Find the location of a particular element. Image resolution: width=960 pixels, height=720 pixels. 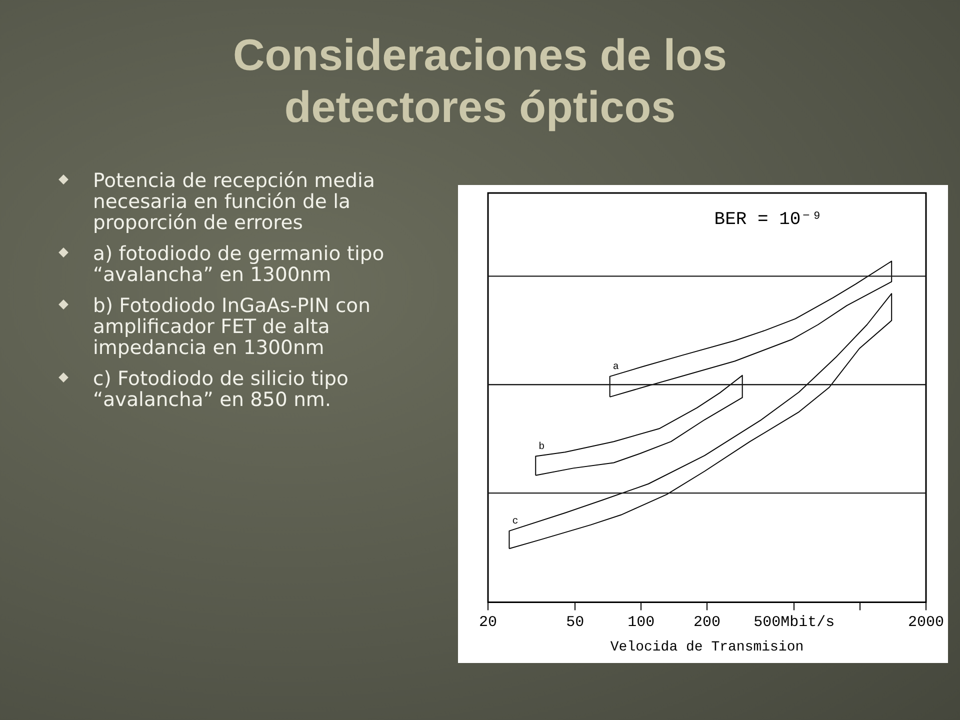

text: b) Fotodiodo InGaAs-PIN con amplificador FET de alta impedancia en 1300nm is located at coordinates (231, 326).